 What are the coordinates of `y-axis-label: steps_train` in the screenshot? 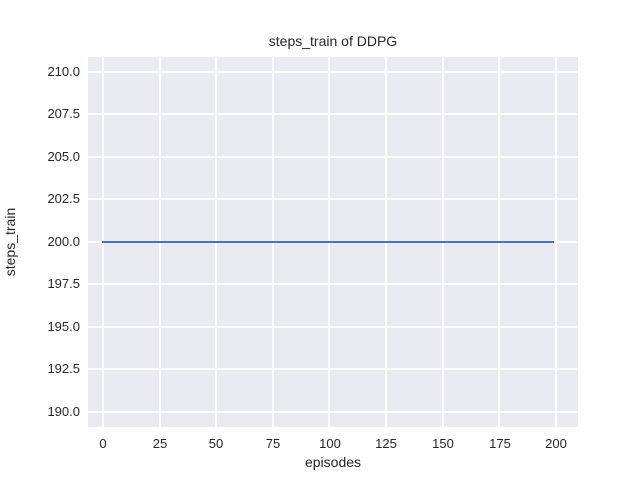 It's located at (10, 242).